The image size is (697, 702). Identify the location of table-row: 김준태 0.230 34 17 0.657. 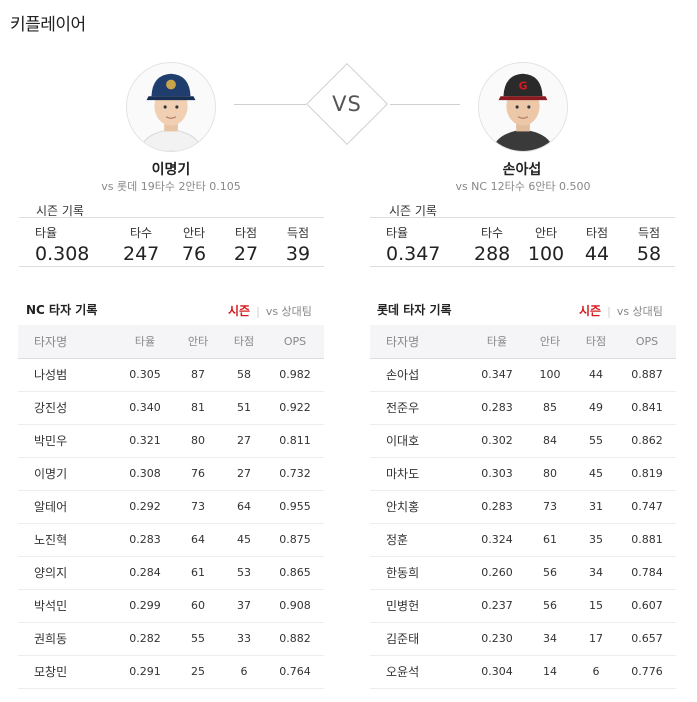
(523, 639).